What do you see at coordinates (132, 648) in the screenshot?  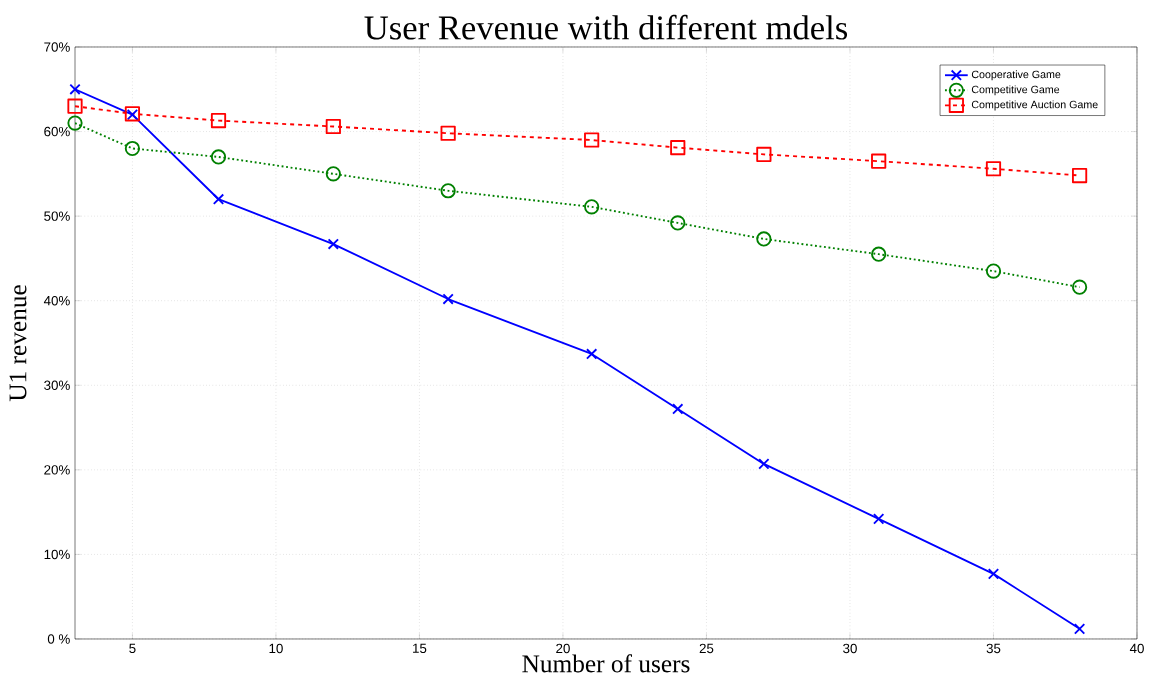 I see `x-tick-label: 5` at bounding box center [132, 648].